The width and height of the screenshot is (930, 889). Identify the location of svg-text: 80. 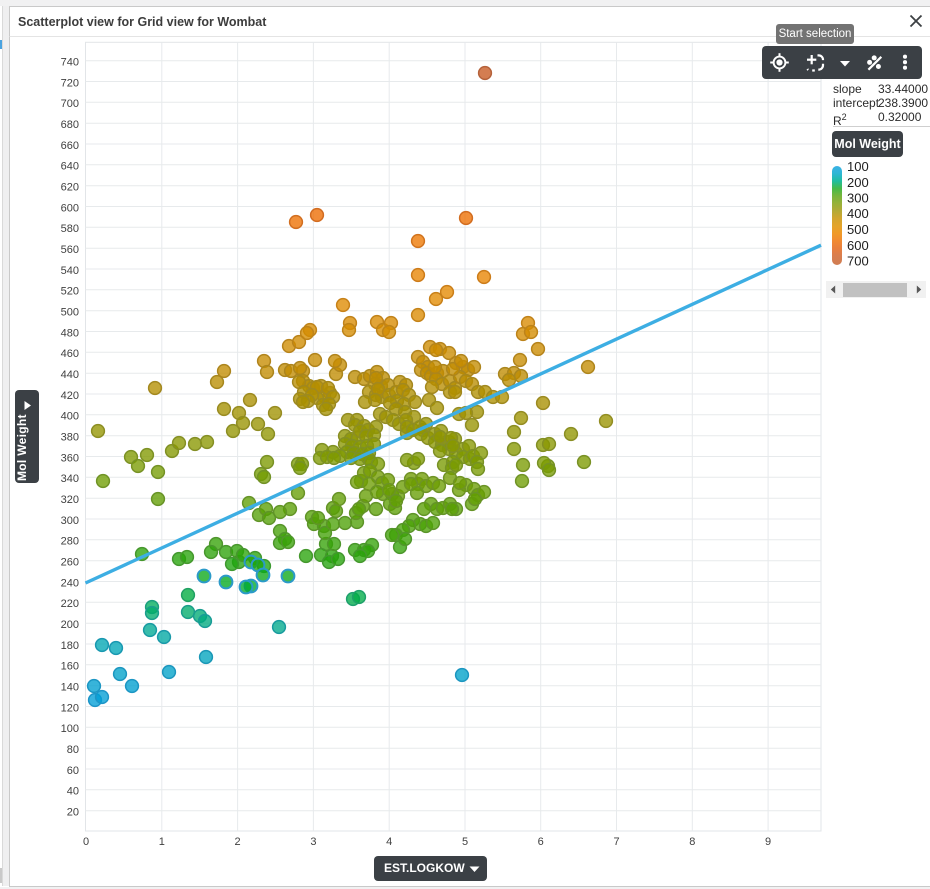
(73, 750).